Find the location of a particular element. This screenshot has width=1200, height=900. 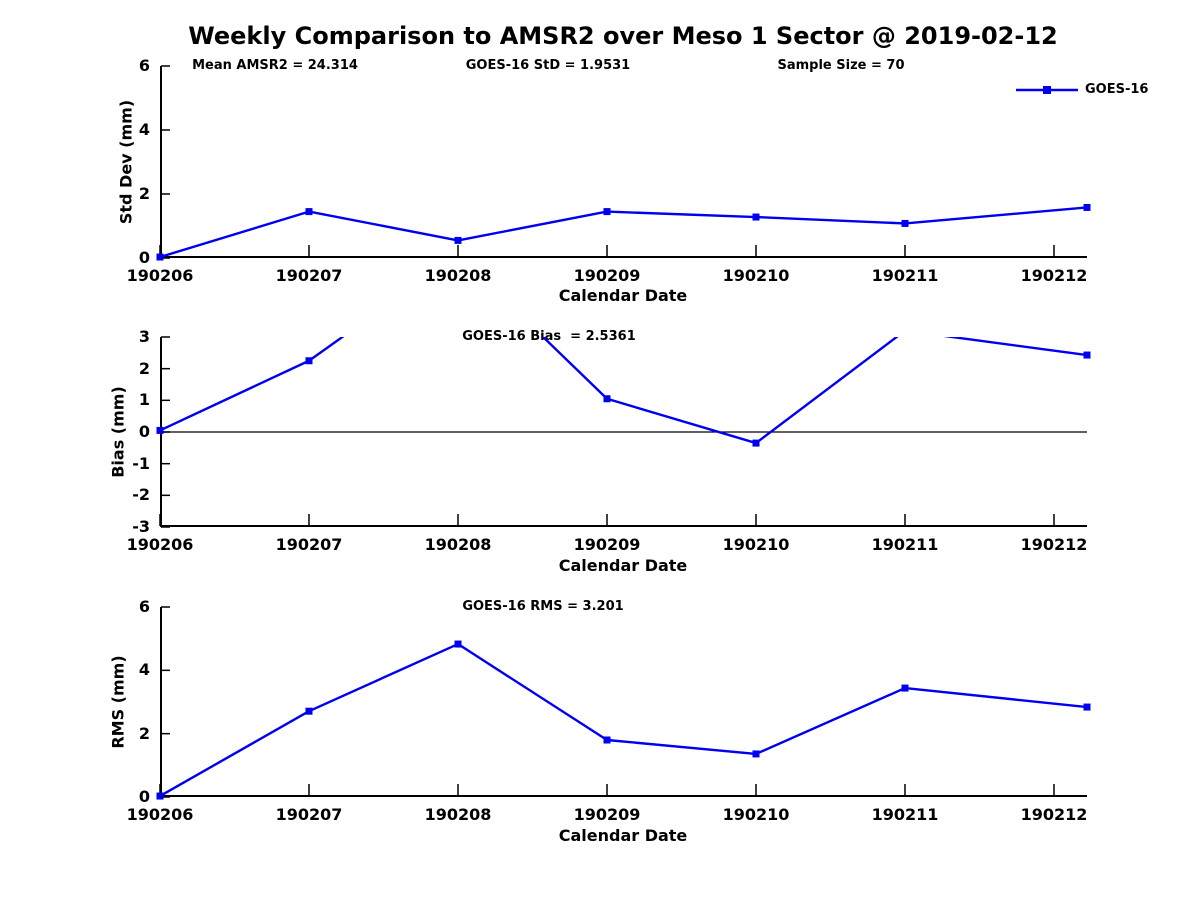

annotation-goes16-std: GOES-16 StD = 1.9531 is located at coordinates (548, 65).